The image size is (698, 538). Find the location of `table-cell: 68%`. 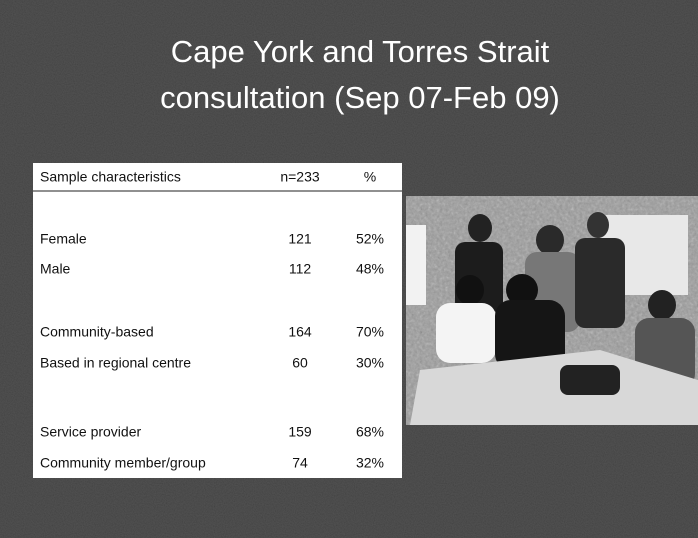

table-cell: 68% is located at coordinates (370, 432).